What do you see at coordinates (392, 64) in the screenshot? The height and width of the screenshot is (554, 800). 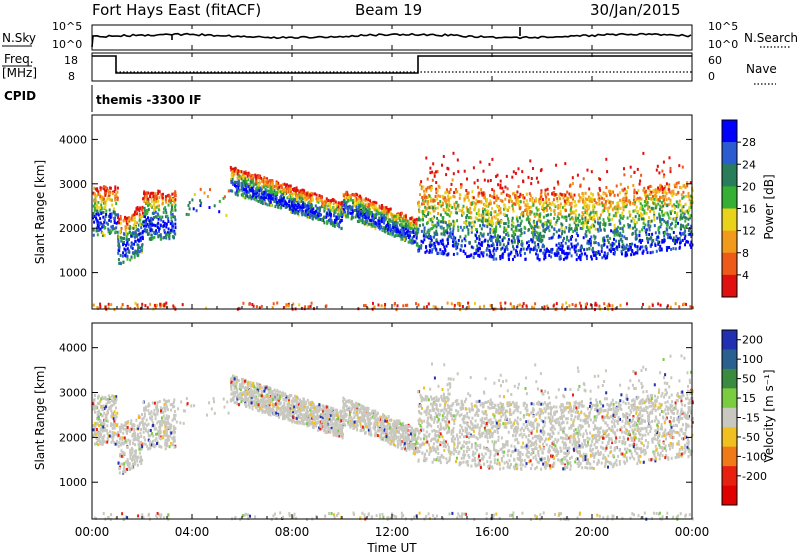 I see `frequency-trace` at bounding box center [392, 64].